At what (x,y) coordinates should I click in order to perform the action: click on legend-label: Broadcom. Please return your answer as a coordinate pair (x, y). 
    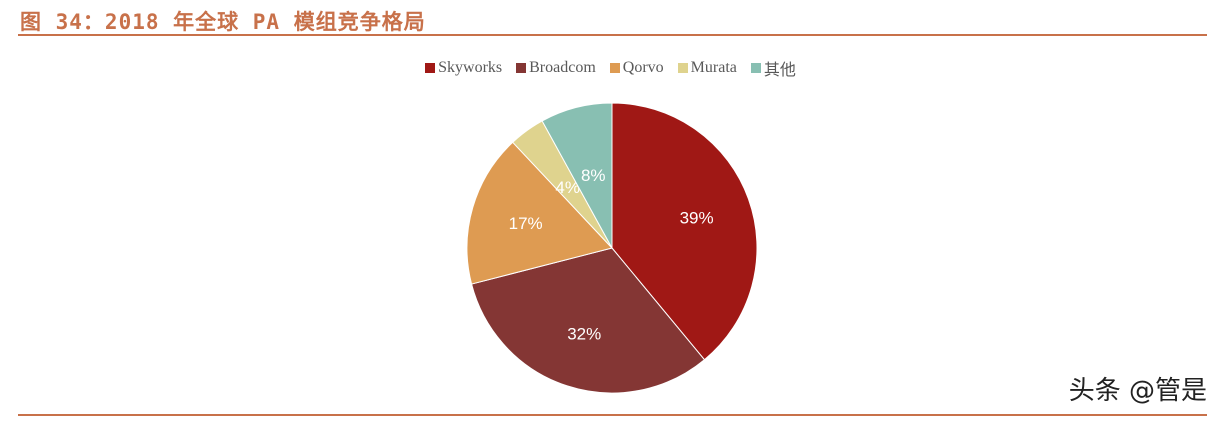
    Looking at the image, I should click on (562, 67).